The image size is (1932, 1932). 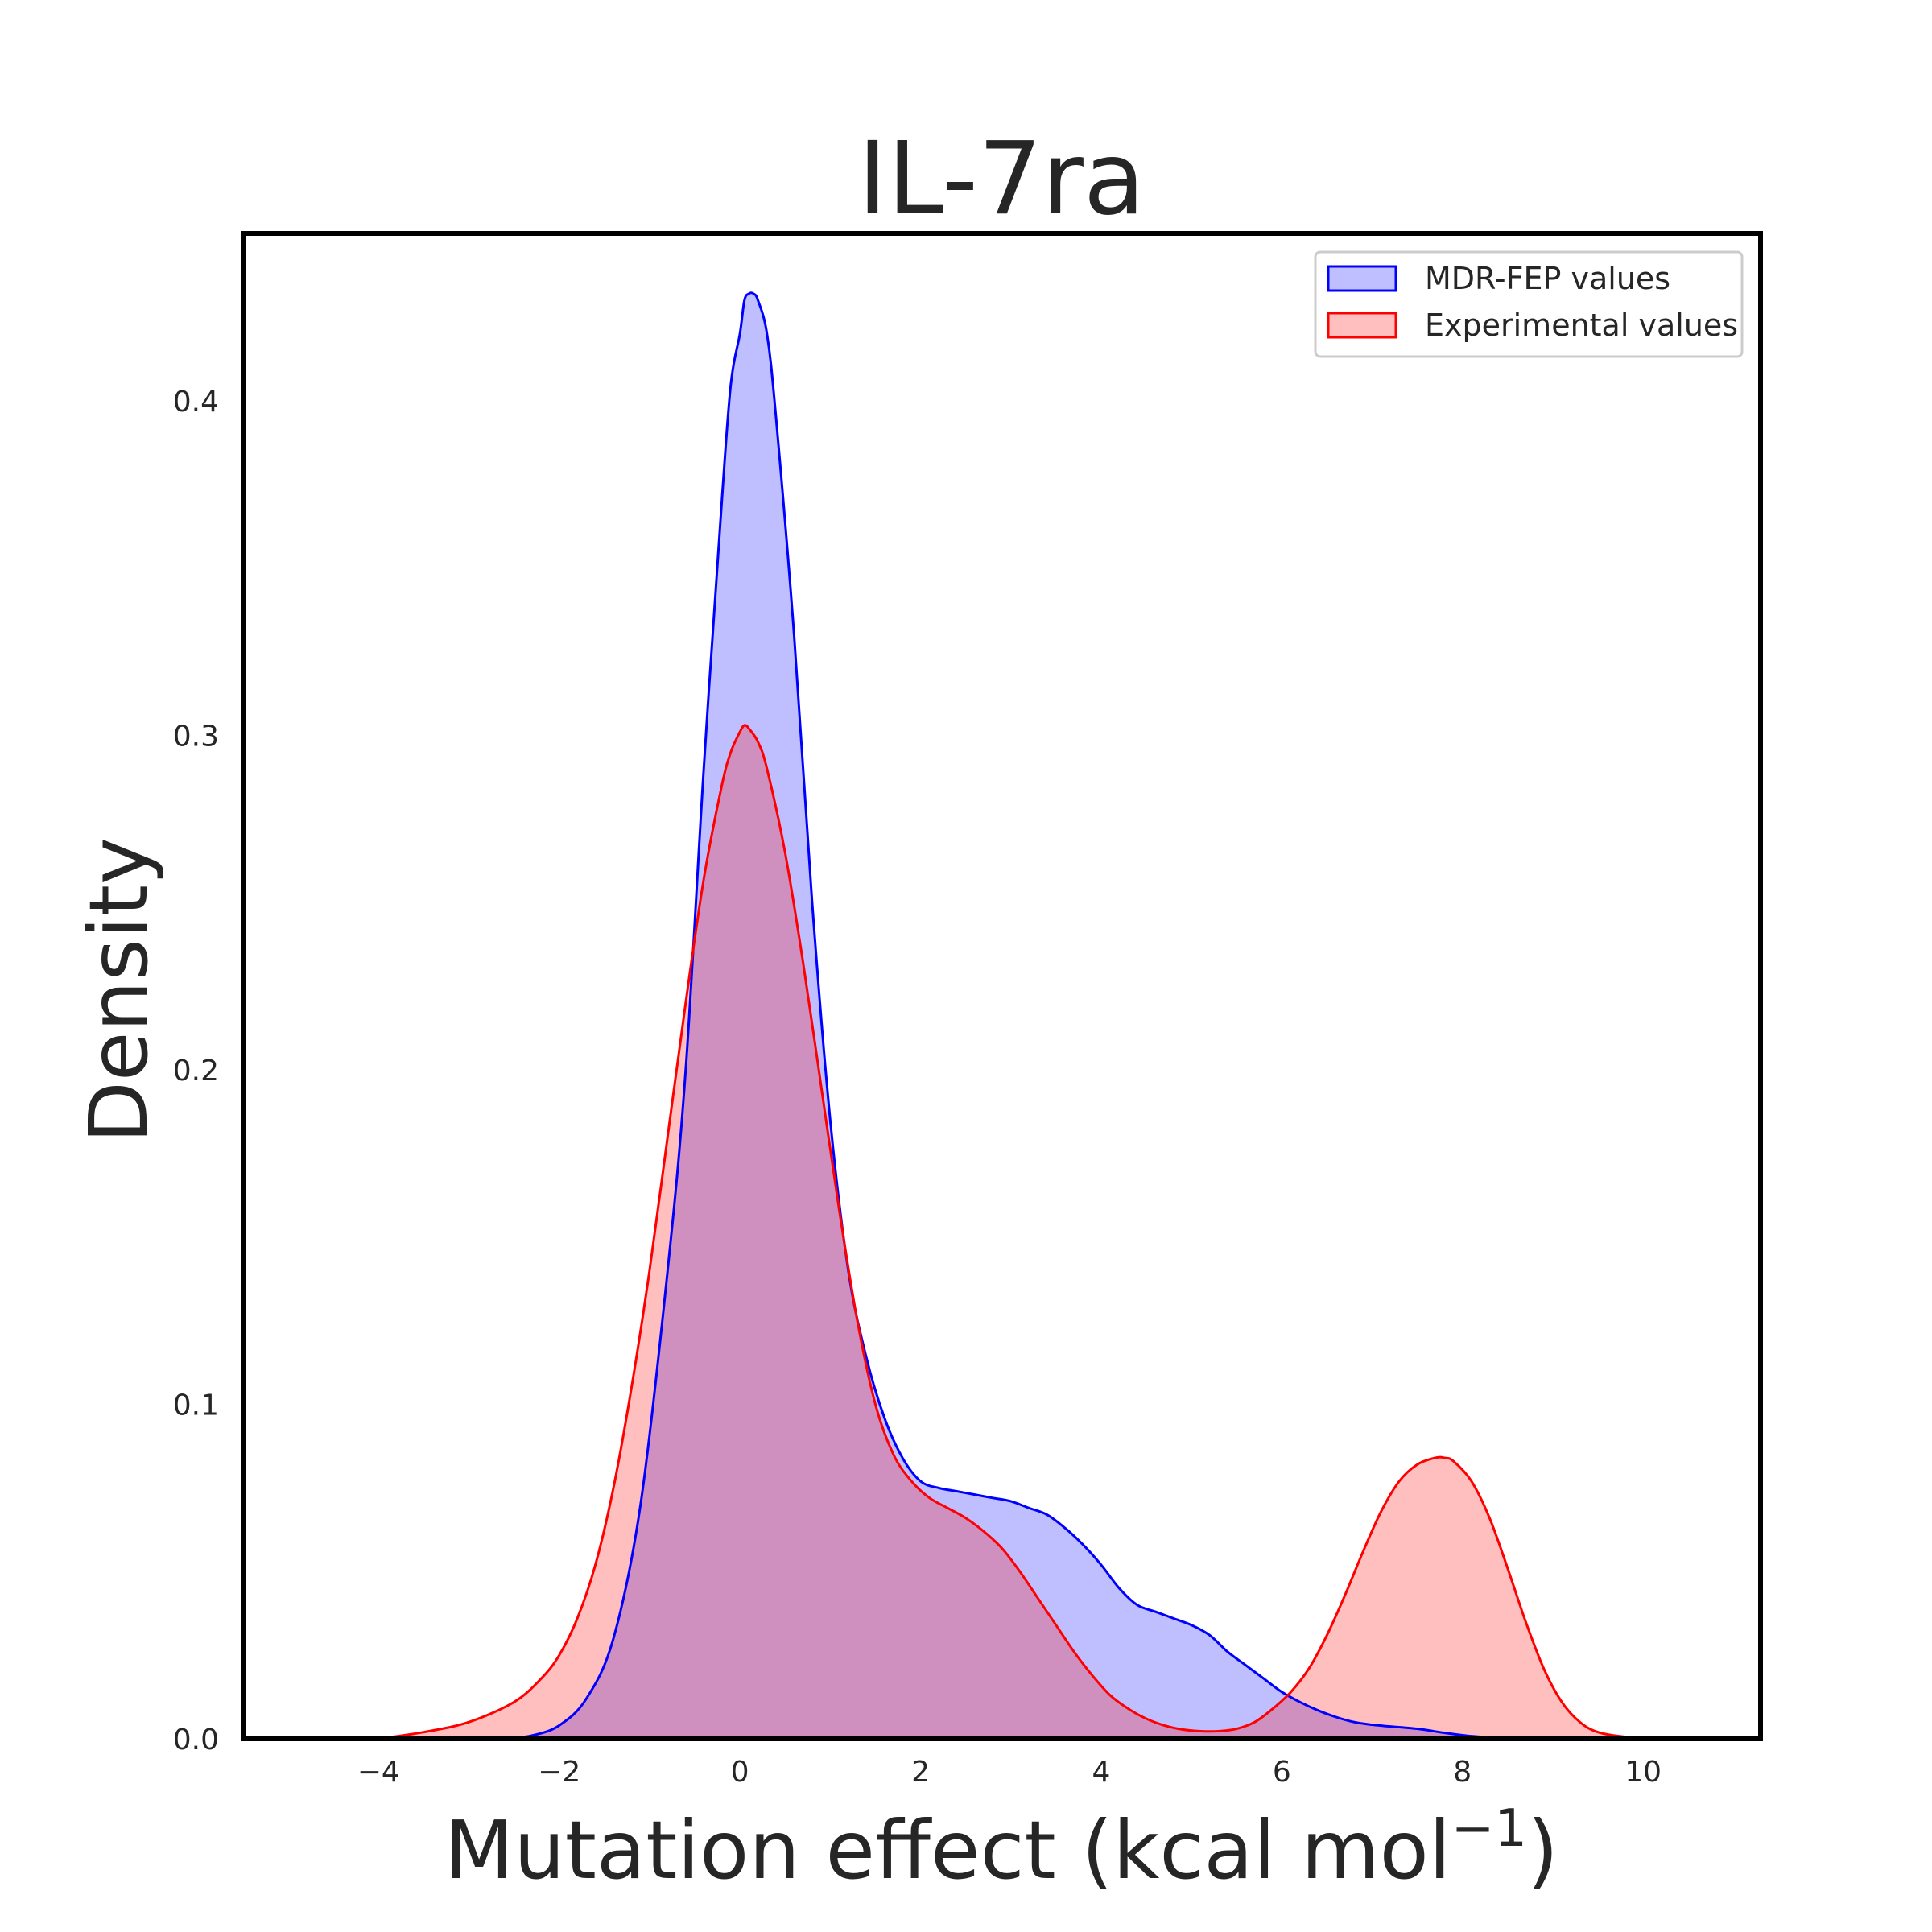 What do you see at coordinates (1362, 278) in the screenshot?
I see `legend-swatch-mdr-fep` at bounding box center [1362, 278].